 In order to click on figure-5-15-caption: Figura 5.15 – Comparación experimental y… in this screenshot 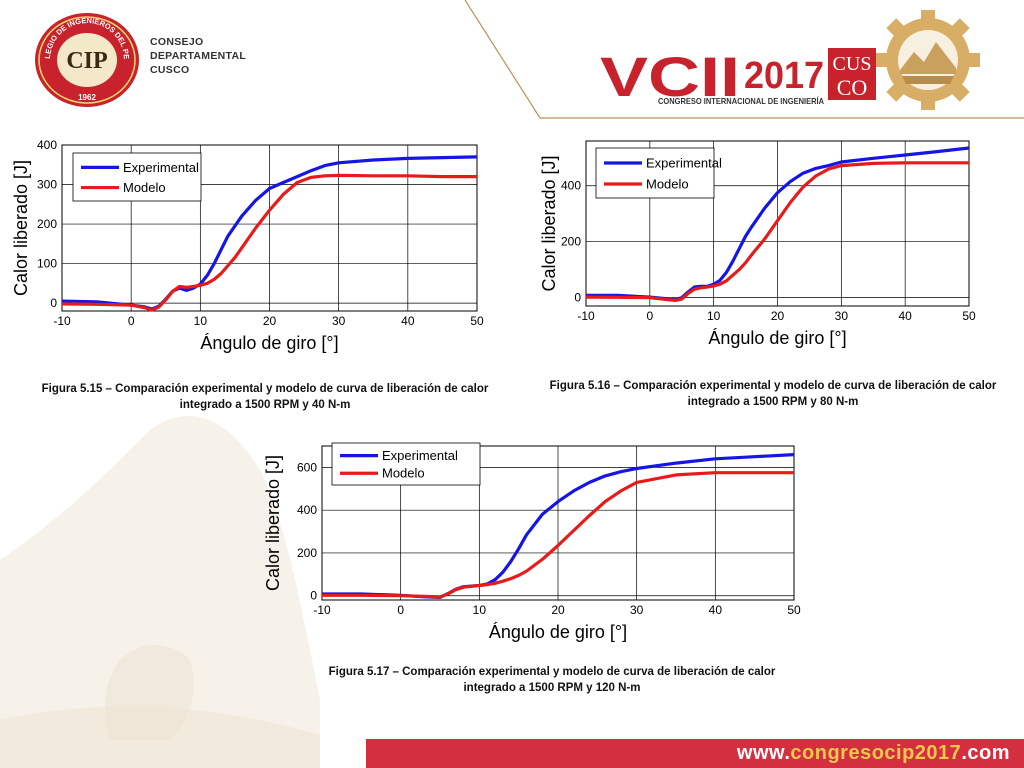, I will do `click(265, 397)`.